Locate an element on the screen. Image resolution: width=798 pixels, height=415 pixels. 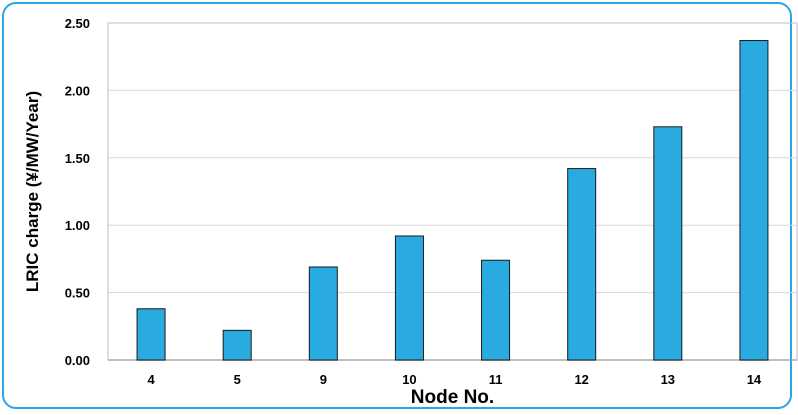
y-tick-label: 0.50 is located at coordinates (77, 293).